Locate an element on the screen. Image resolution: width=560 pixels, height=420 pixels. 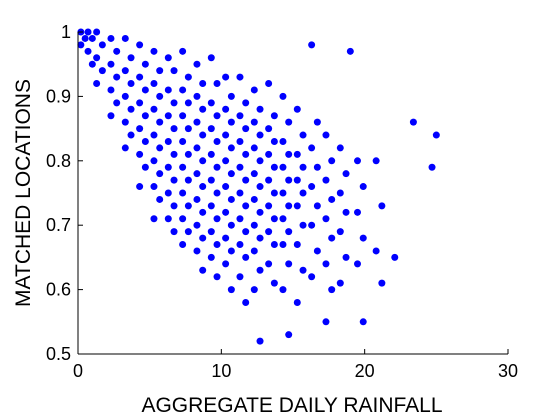
x-tick-label: 10 is located at coordinates (221, 371).